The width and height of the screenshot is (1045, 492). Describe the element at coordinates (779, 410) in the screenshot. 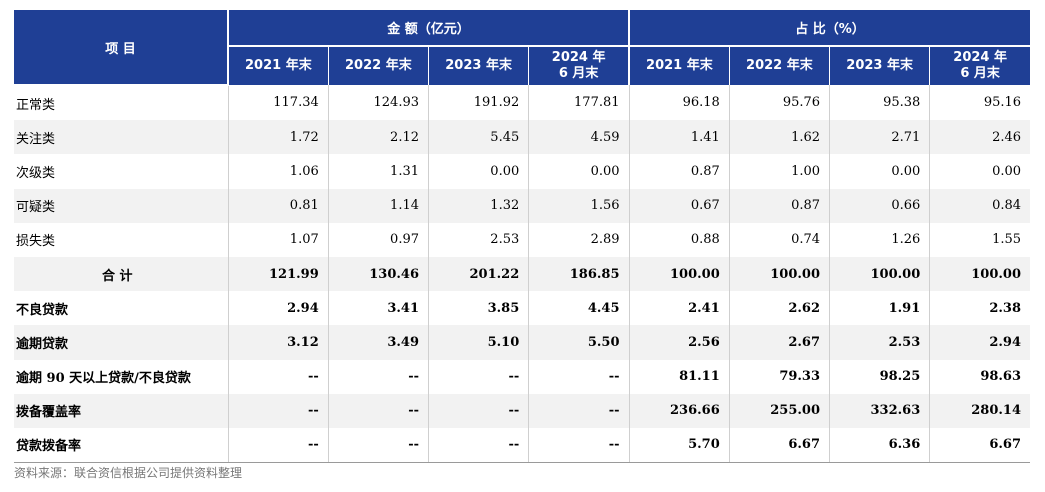

I see `ratio-cell: 255.00` at that location.